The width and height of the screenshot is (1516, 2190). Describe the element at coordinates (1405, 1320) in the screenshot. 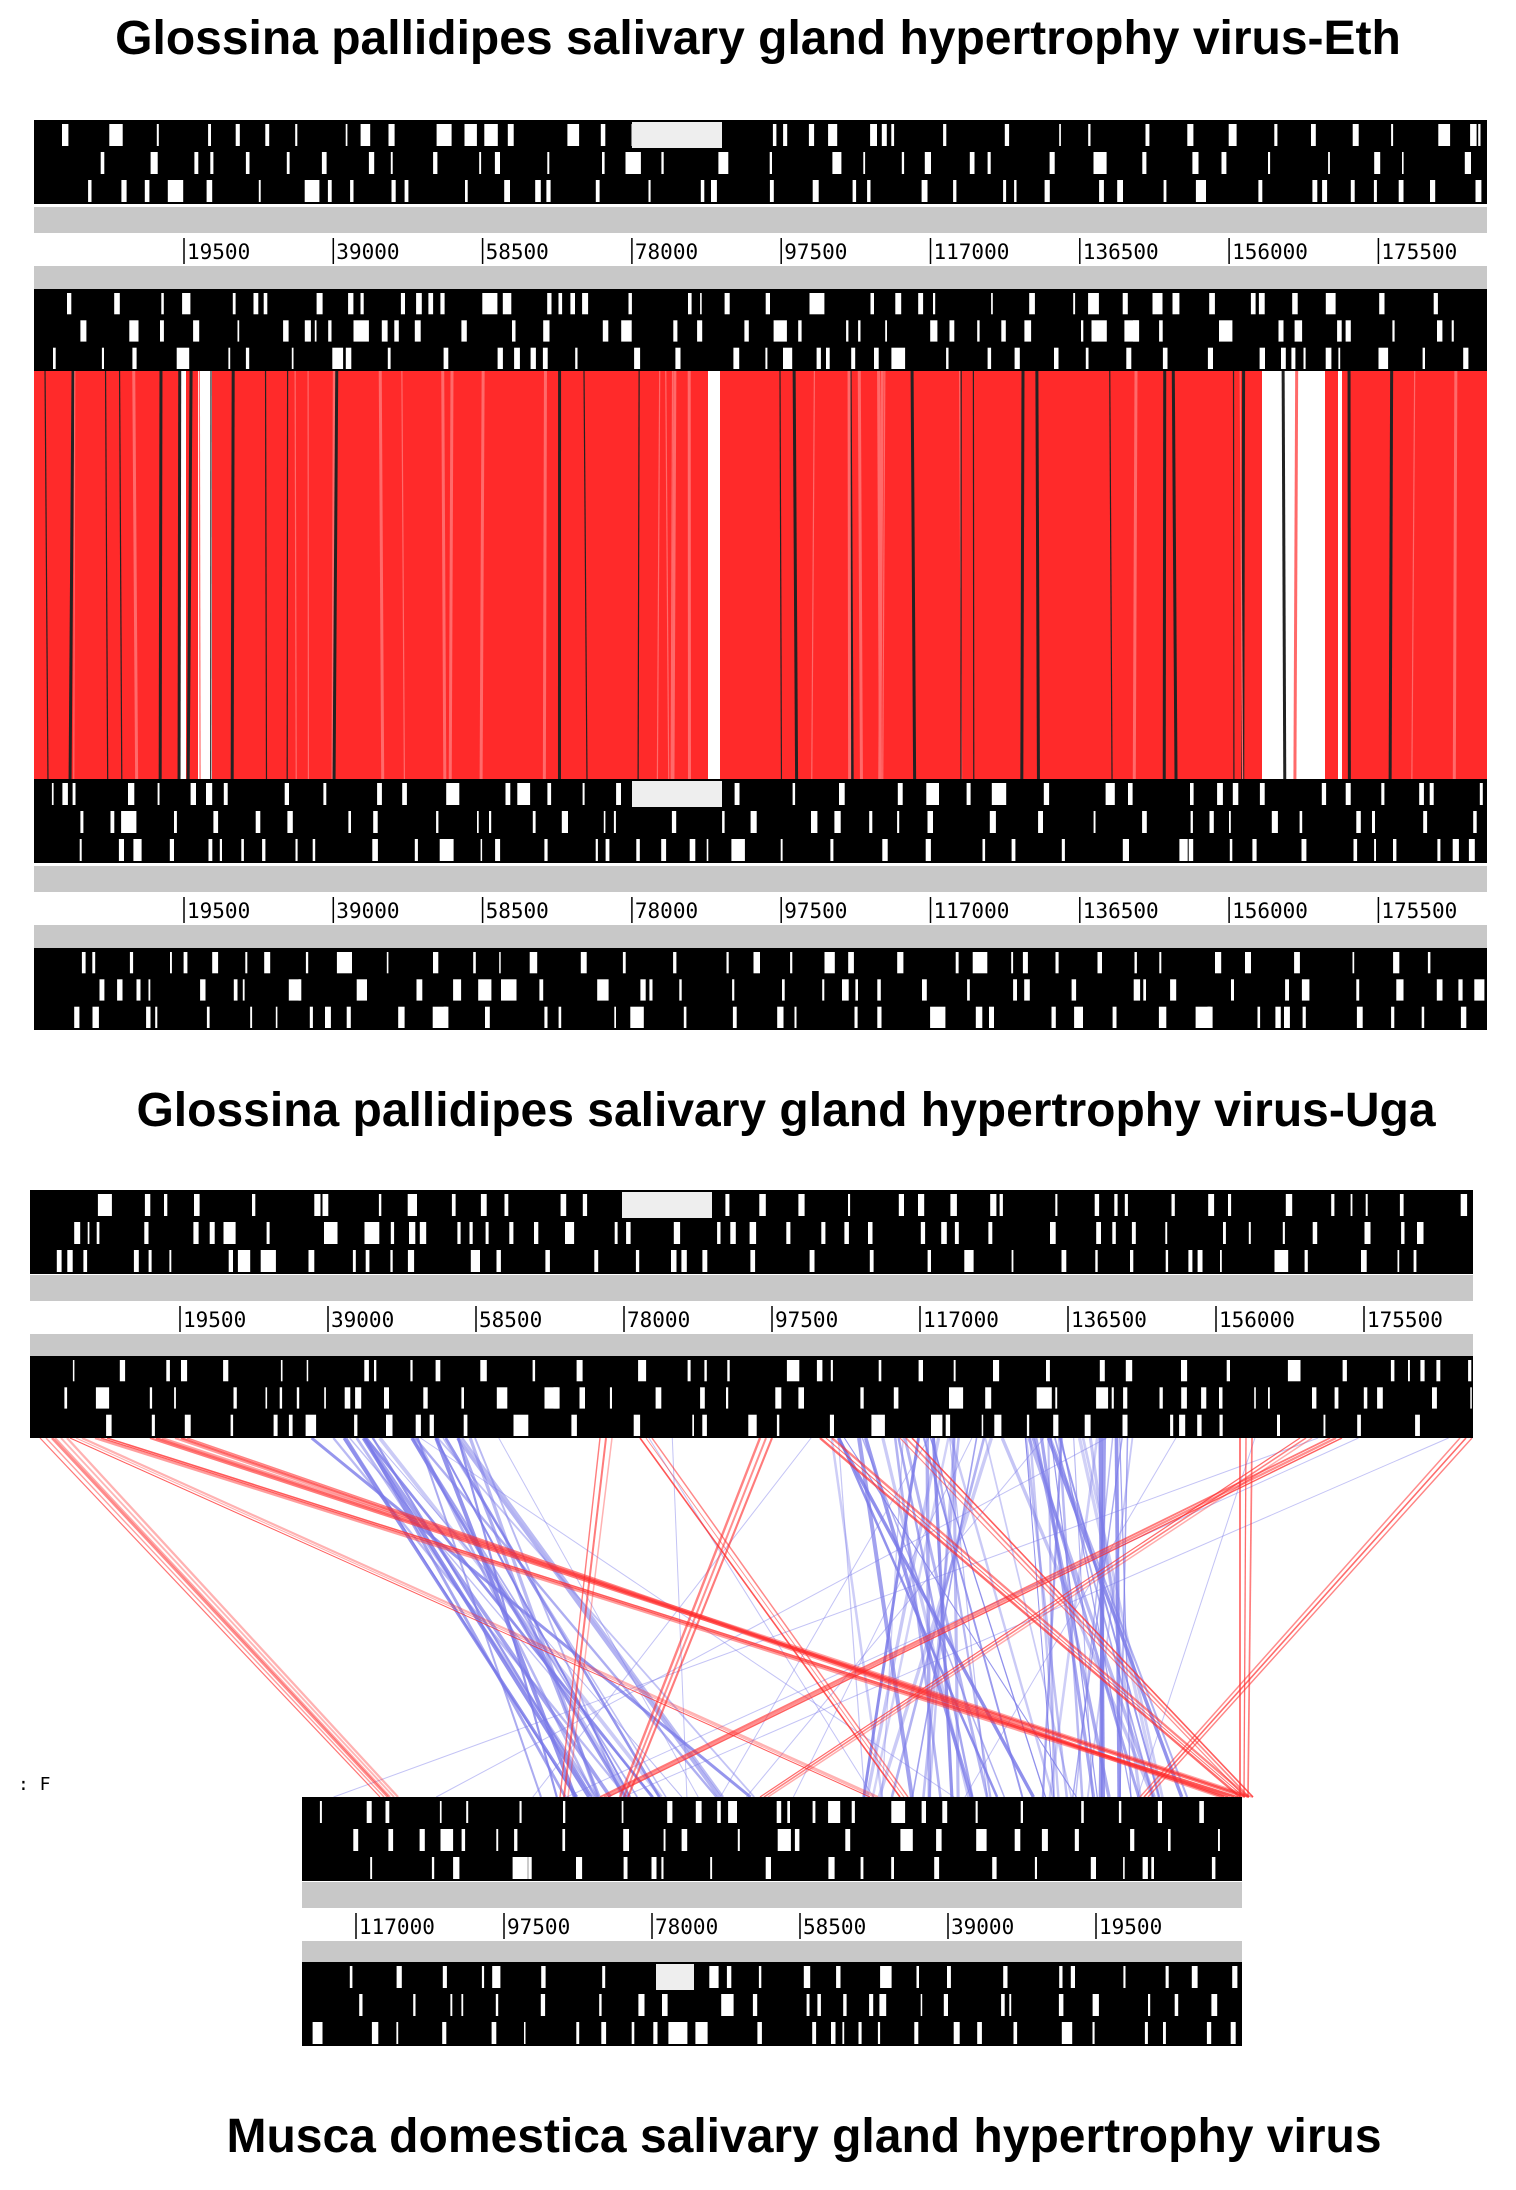

I see `tick-label: 175500` at that location.